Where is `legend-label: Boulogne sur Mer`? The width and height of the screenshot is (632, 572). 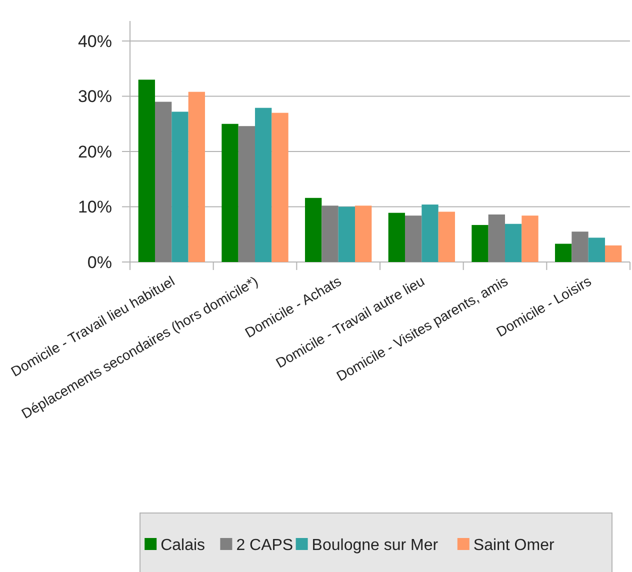
legend-label: Boulogne sur Mer is located at coordinates (375, 545).